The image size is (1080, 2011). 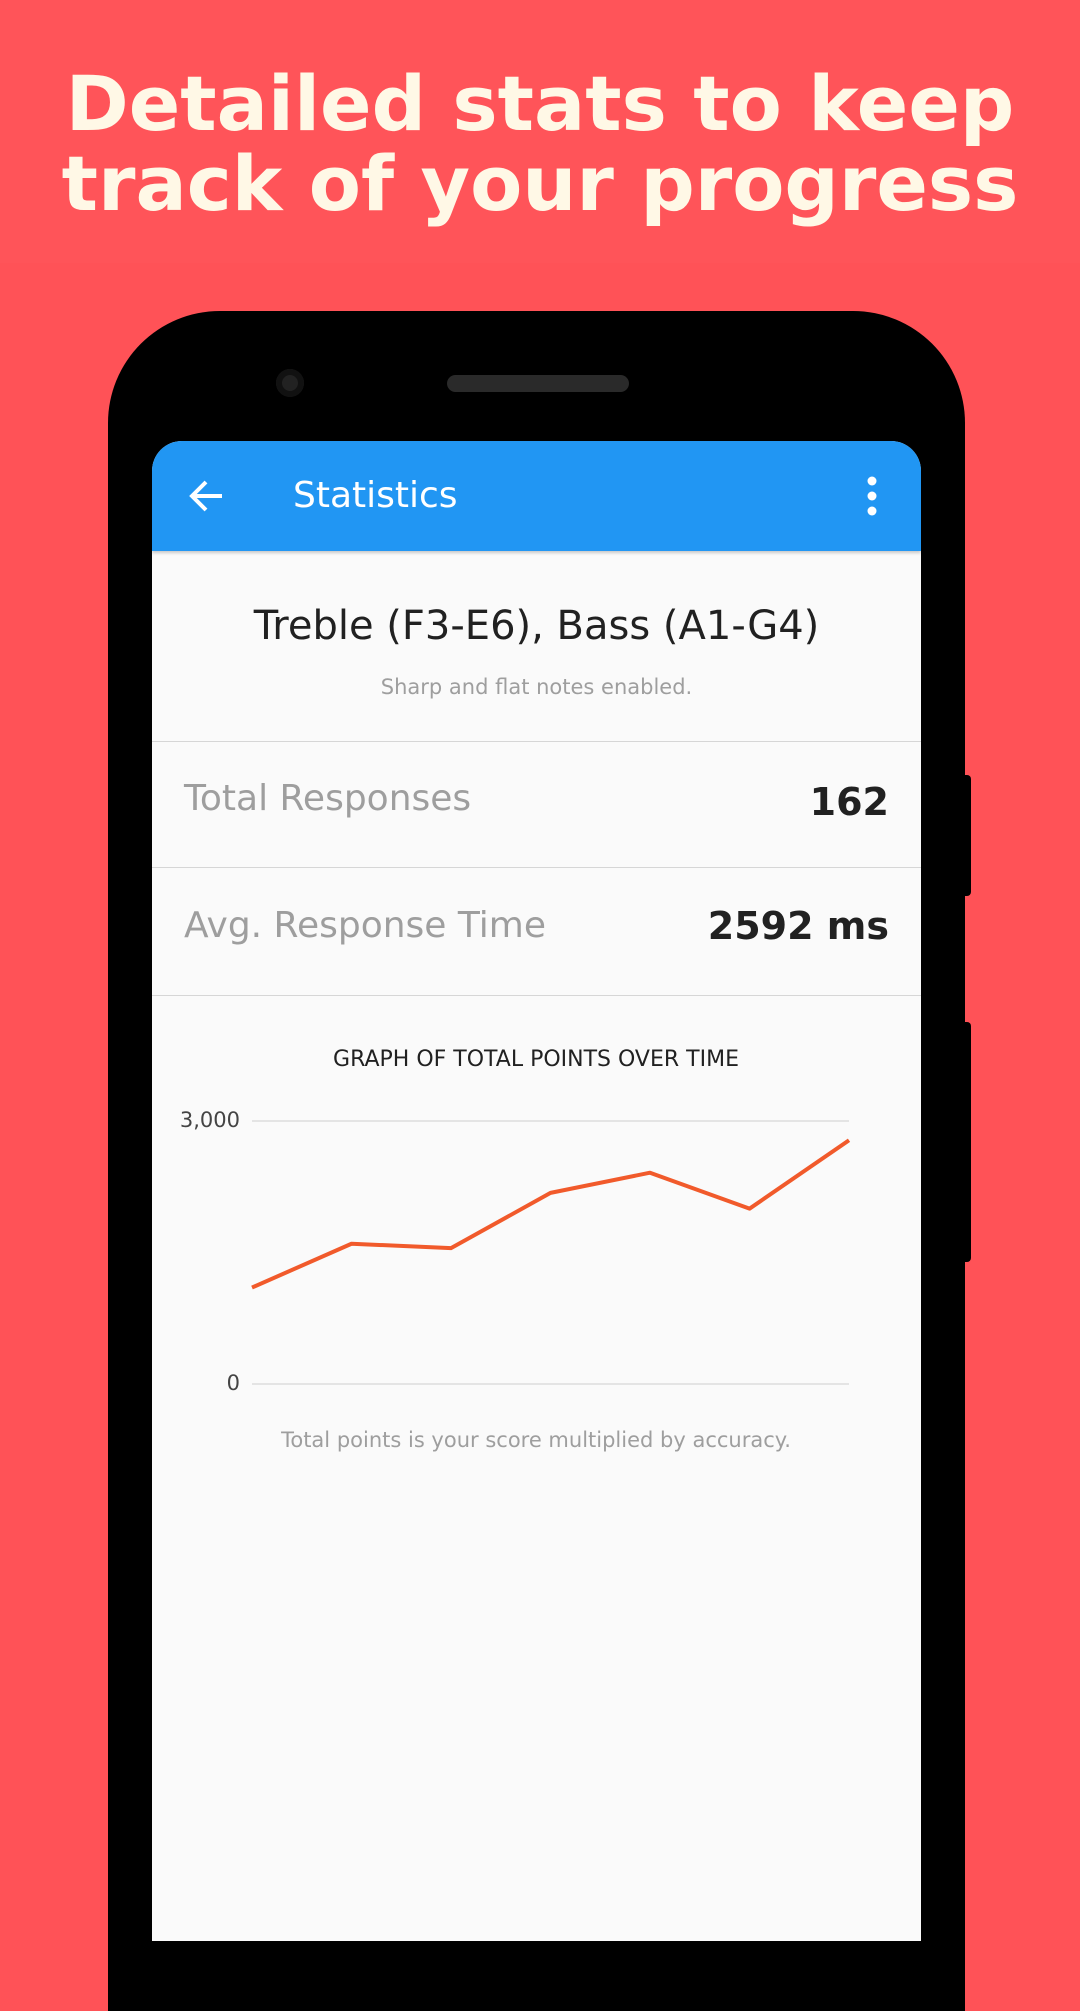 What do you see at coordinates (538, 383) in the screenshot?
I see `speaker` at bounding box center [538, 383].